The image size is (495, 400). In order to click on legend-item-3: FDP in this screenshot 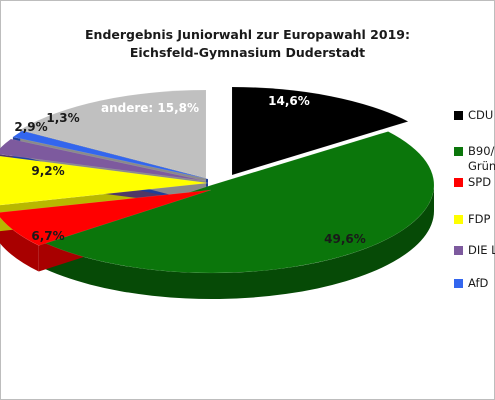, I will do `click(472, 219)`.